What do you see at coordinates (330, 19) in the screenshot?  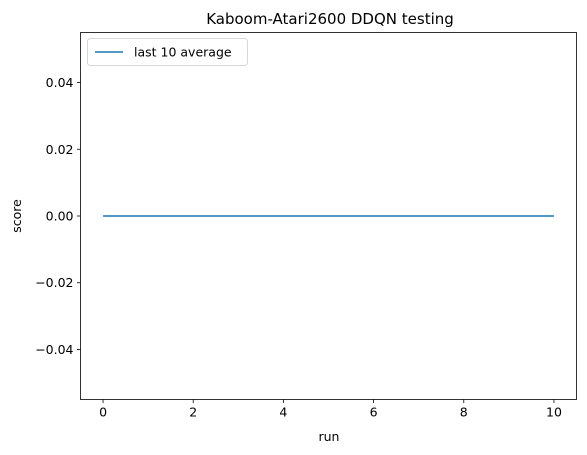 I see `chart-title: Kaboom-Atari2600 DDQN testing` at bounding box center [330, 19].